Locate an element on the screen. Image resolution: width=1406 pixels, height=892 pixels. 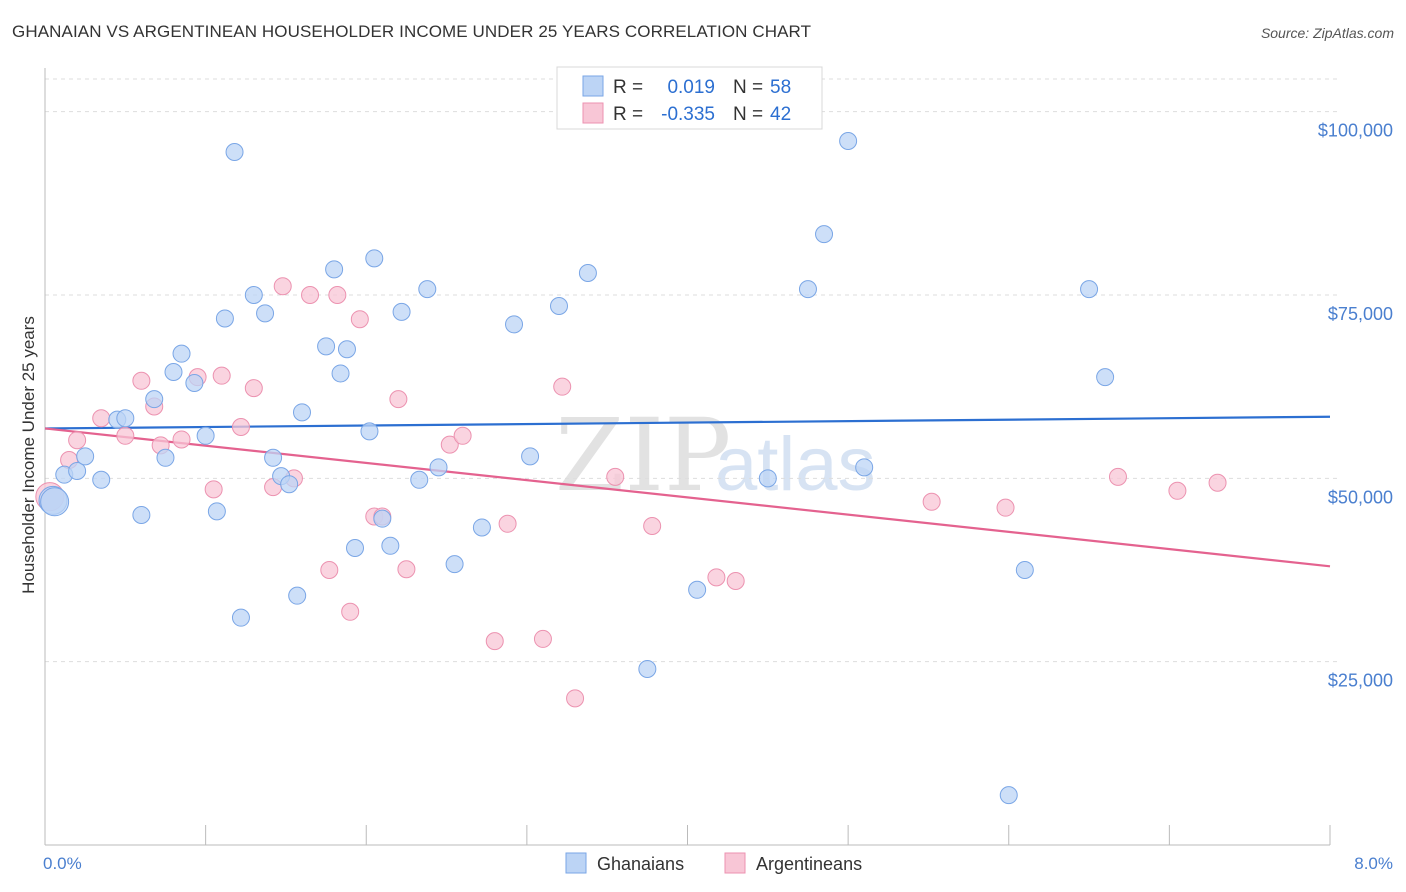
y-tick-label: $75,000 is located at coordinates (1360, 314).